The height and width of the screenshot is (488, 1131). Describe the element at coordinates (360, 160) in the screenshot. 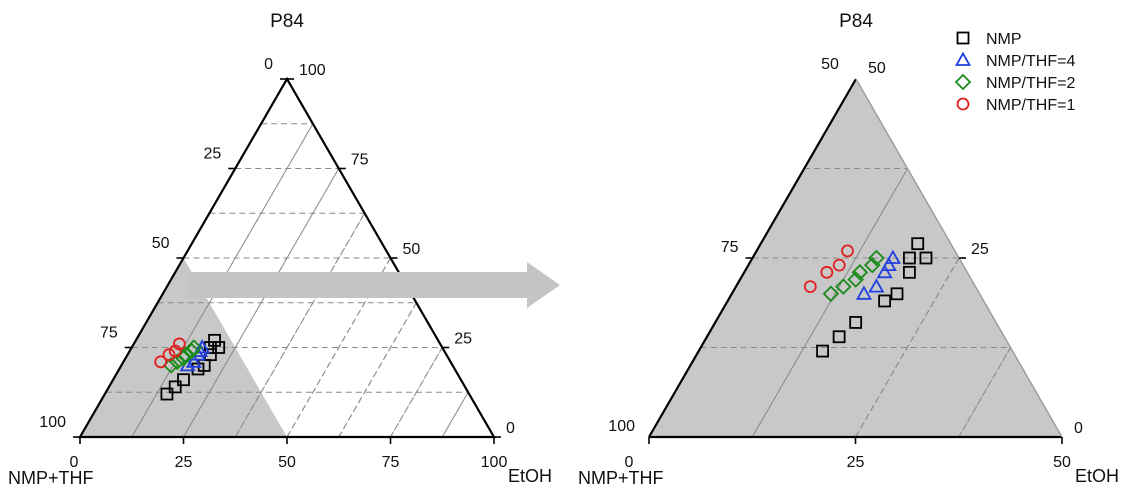

I see `tick-label-right: 75` at that location.